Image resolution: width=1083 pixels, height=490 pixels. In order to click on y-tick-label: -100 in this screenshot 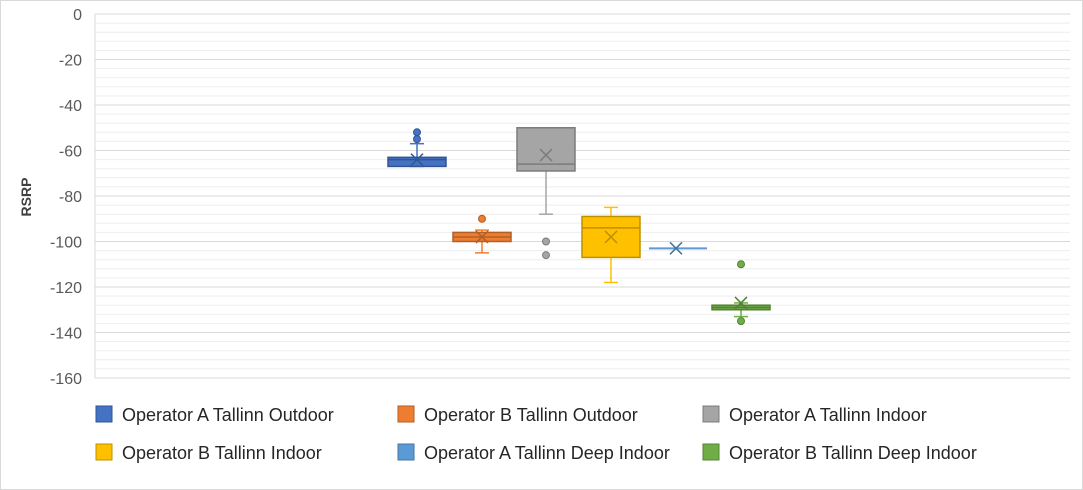, I will do `click(66, 243)`.